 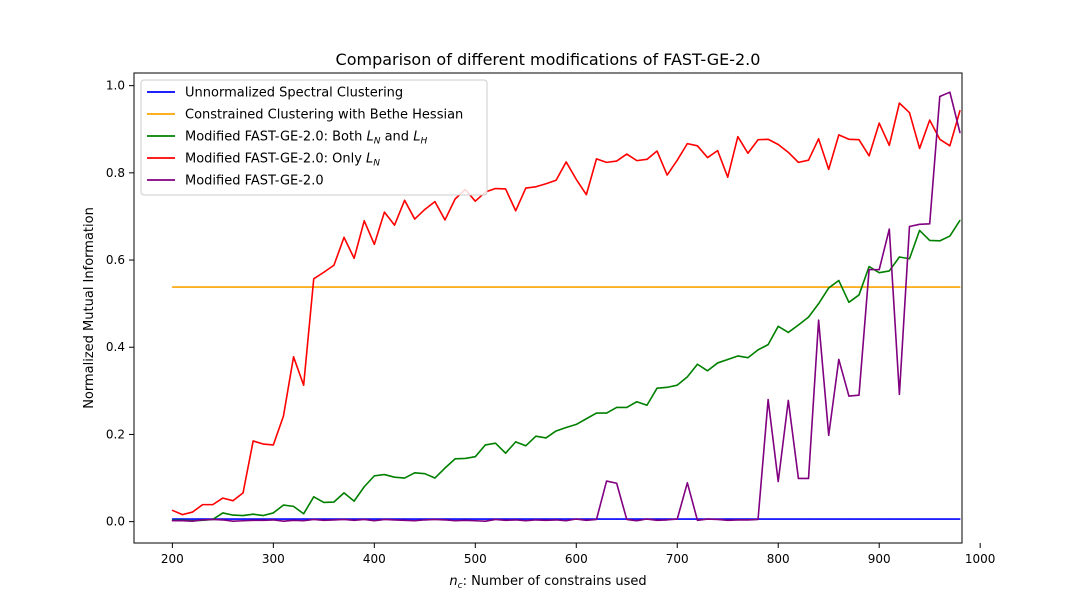 What do you see at coordinates (294, 93) in the screenshot?
I see `legend-label-1: Unnormalized Spectral Clustering` at bounding box center [294, 93].